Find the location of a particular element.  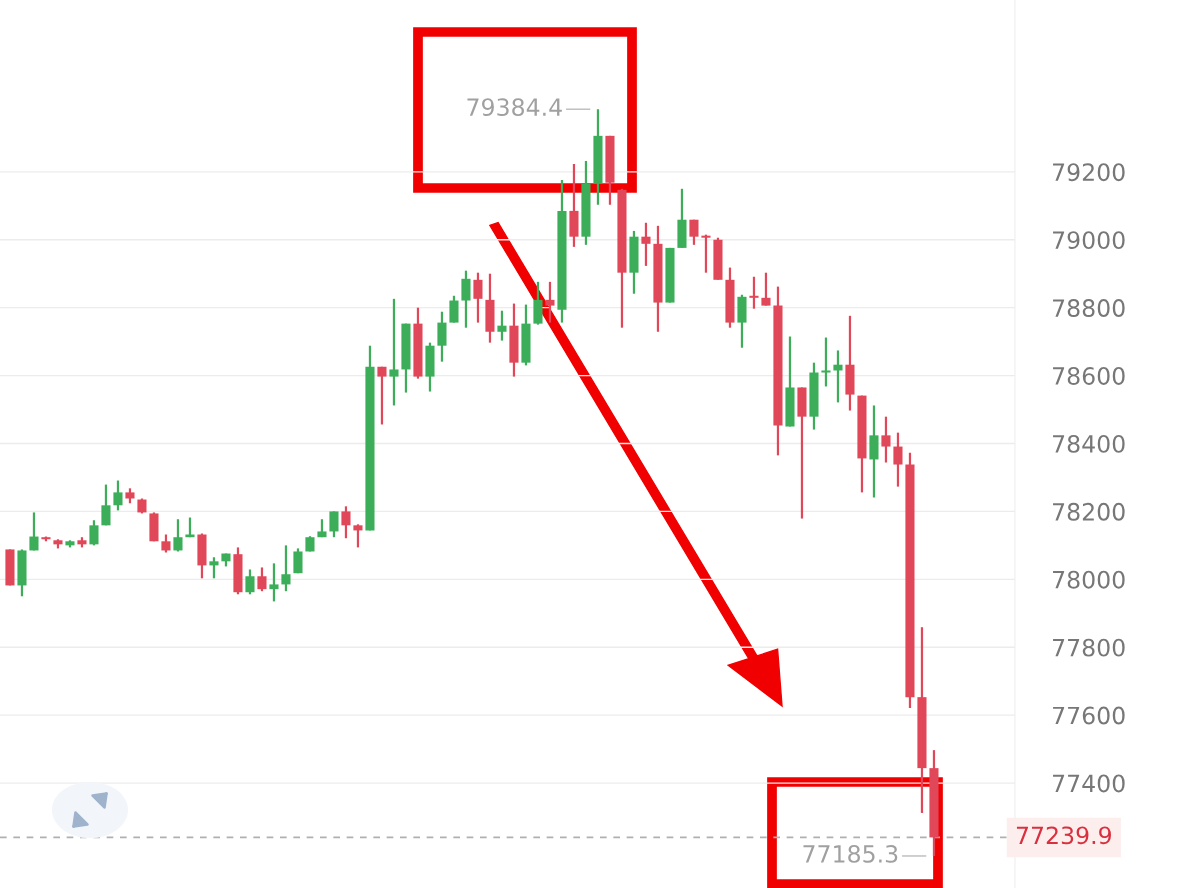

y-tick-label: 78000 is located at coordinates (1089, 579).